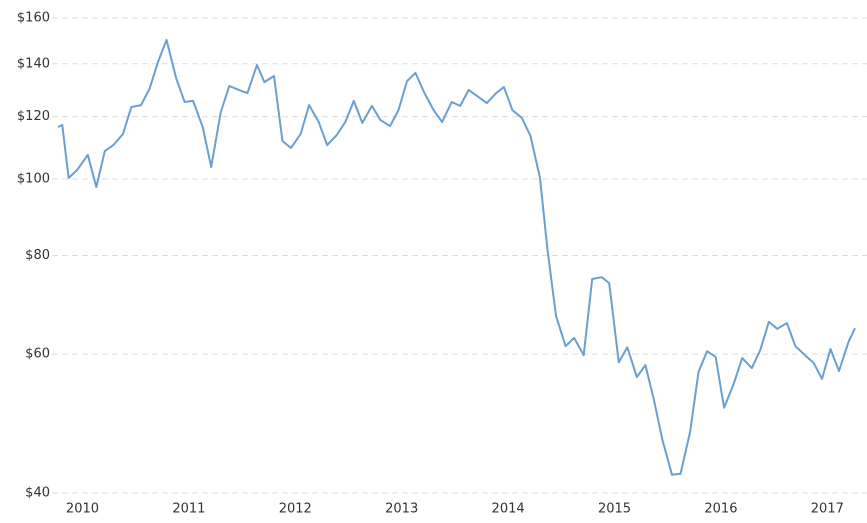 This screenshot has width=867, height=523. Describe the element at coordinates (37, 354) in the screenshot. I see `y-tick-label: $60` at that location.